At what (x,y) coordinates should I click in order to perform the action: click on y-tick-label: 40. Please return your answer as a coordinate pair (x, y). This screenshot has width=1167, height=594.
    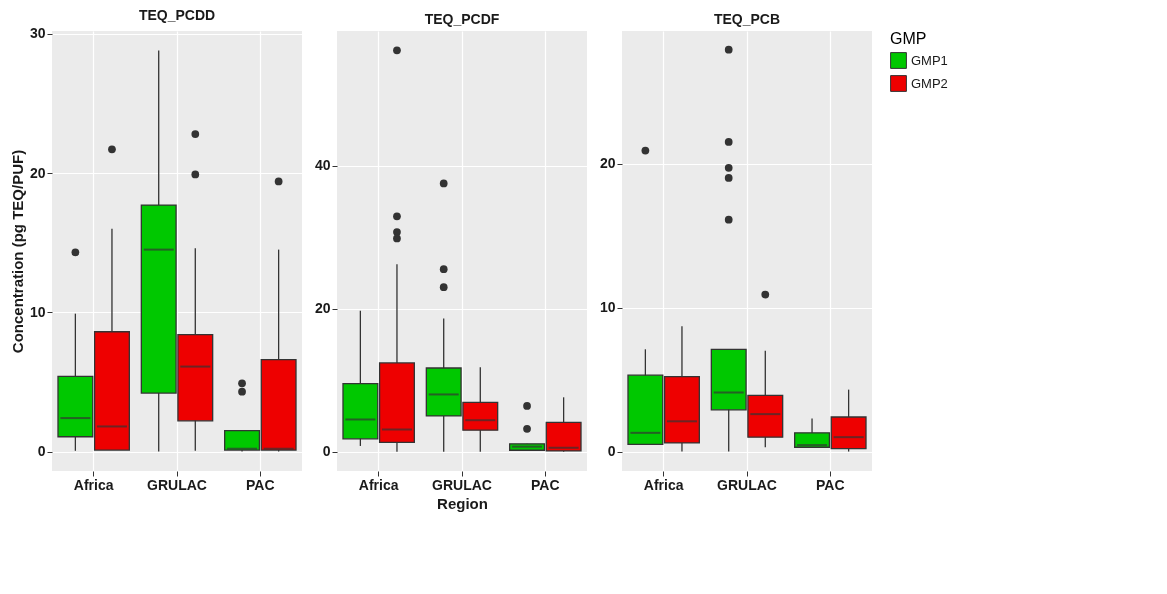
    Looking at the image, I should click on (322, 165).